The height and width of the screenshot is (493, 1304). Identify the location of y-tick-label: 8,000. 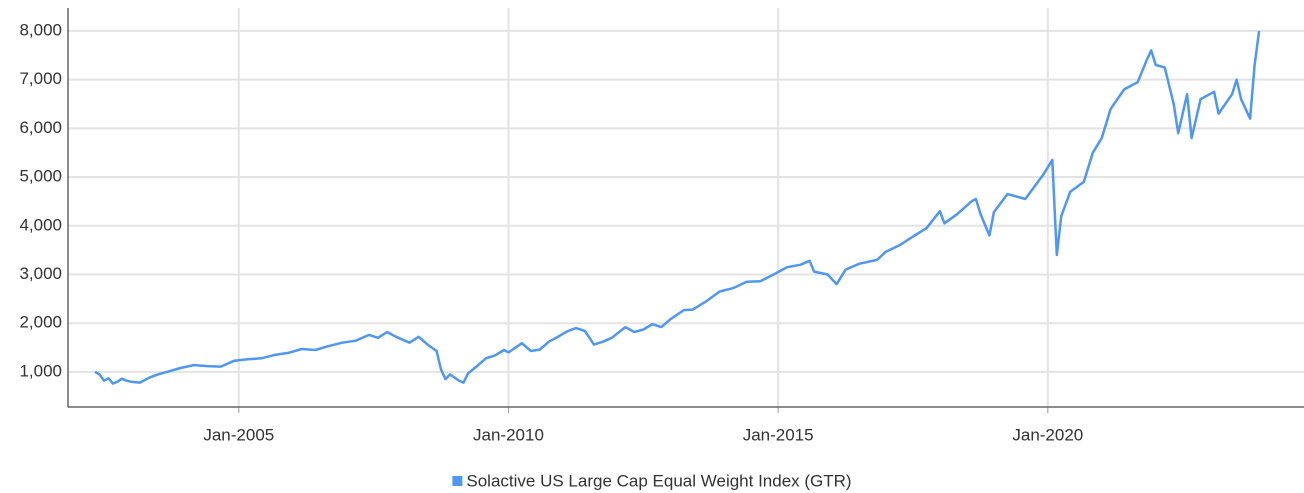
(40, 29).